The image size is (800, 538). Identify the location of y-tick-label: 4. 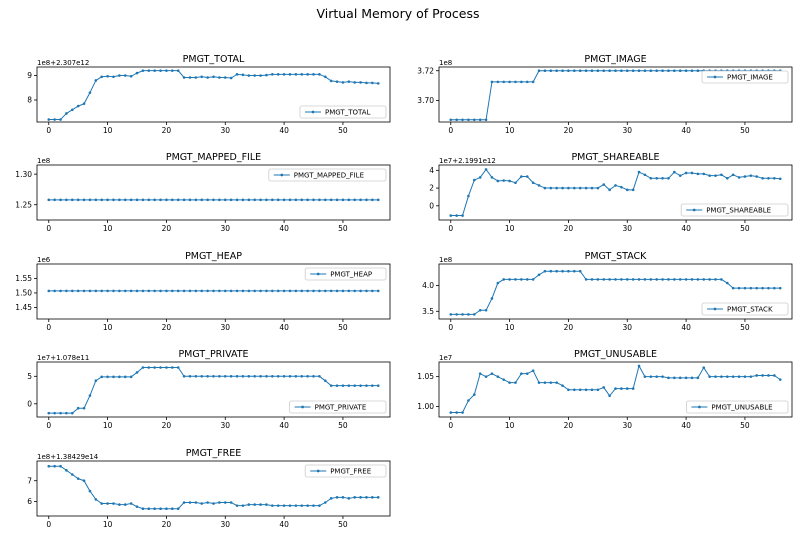
(431, 170).